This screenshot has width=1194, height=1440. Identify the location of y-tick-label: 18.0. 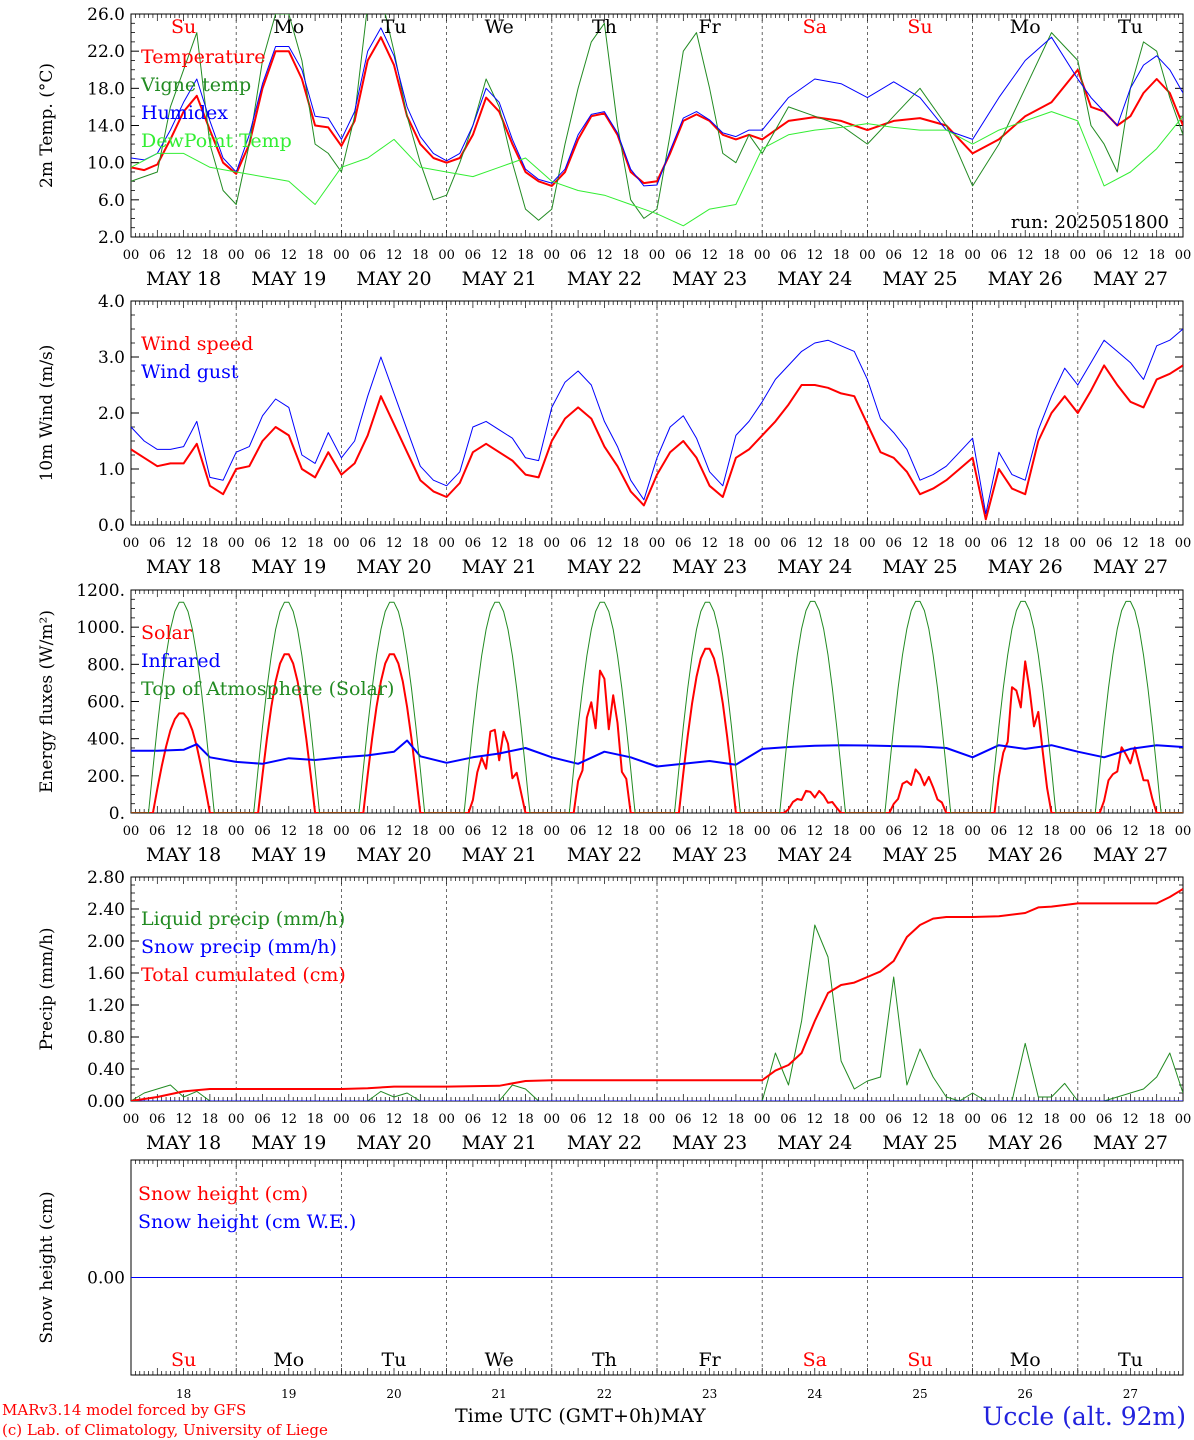
(106, 89).